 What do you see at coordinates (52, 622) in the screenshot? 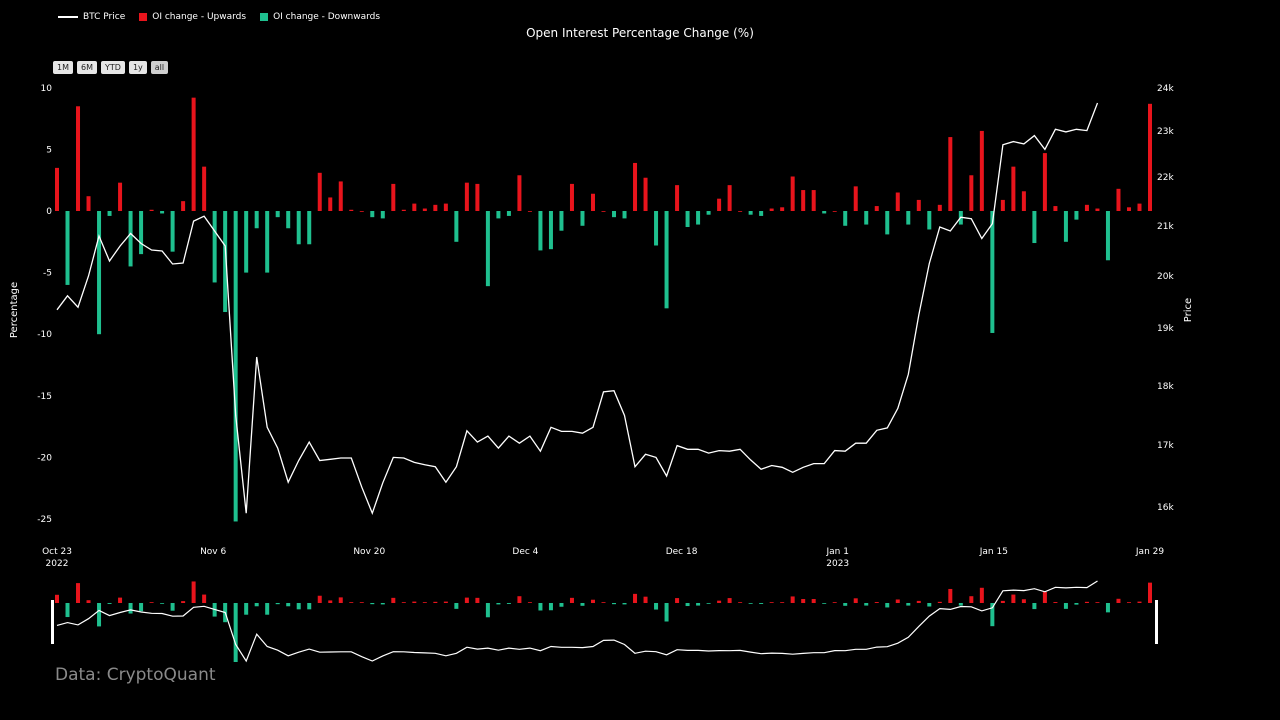
I see `navigator-handle-left` at bounding box center [52, 622].